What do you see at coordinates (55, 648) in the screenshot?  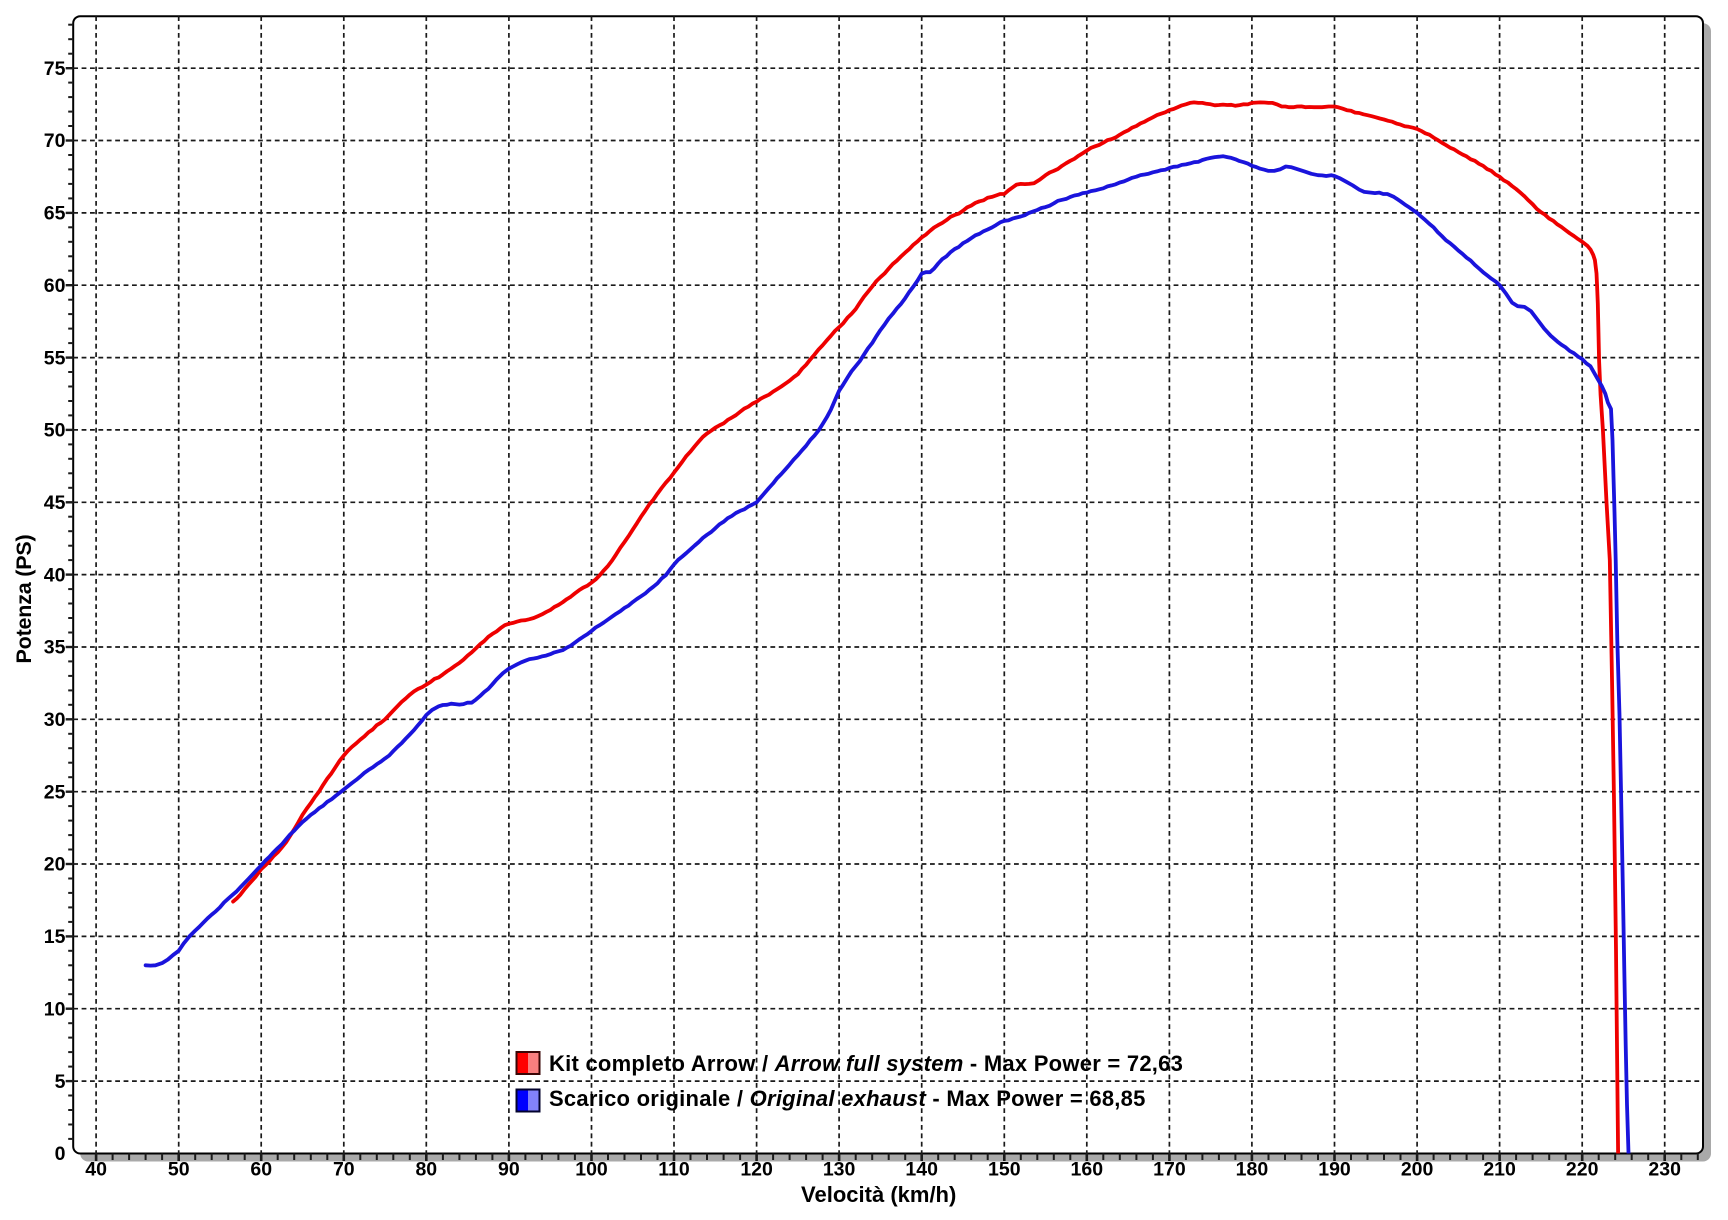 I see `svg-text: 35` at bounding box center [55, 648].